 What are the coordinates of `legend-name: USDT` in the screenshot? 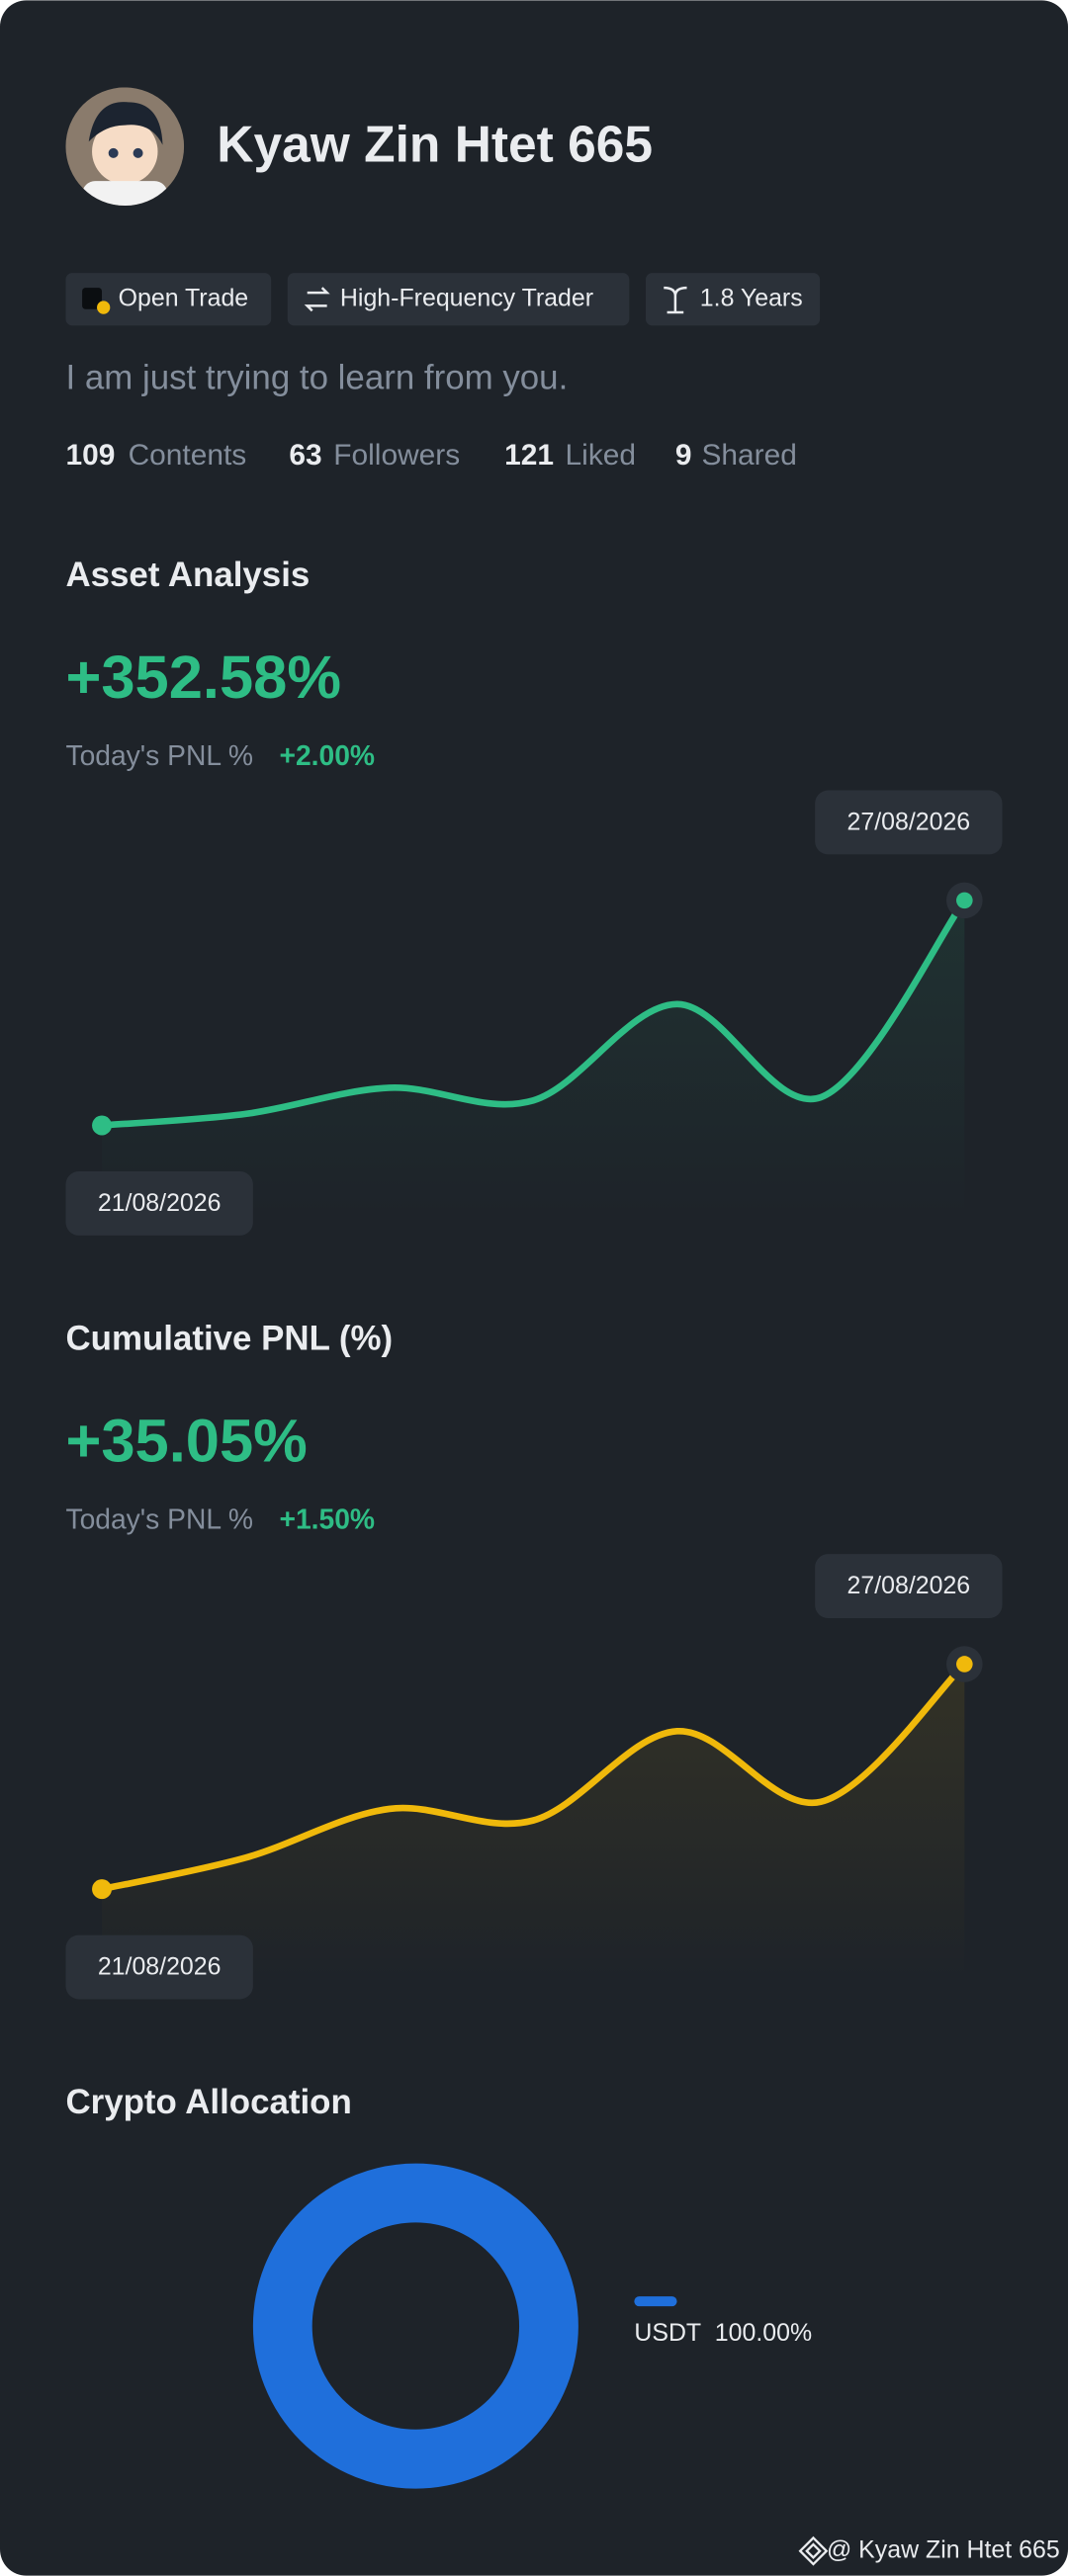 It's located at (667, 2333).